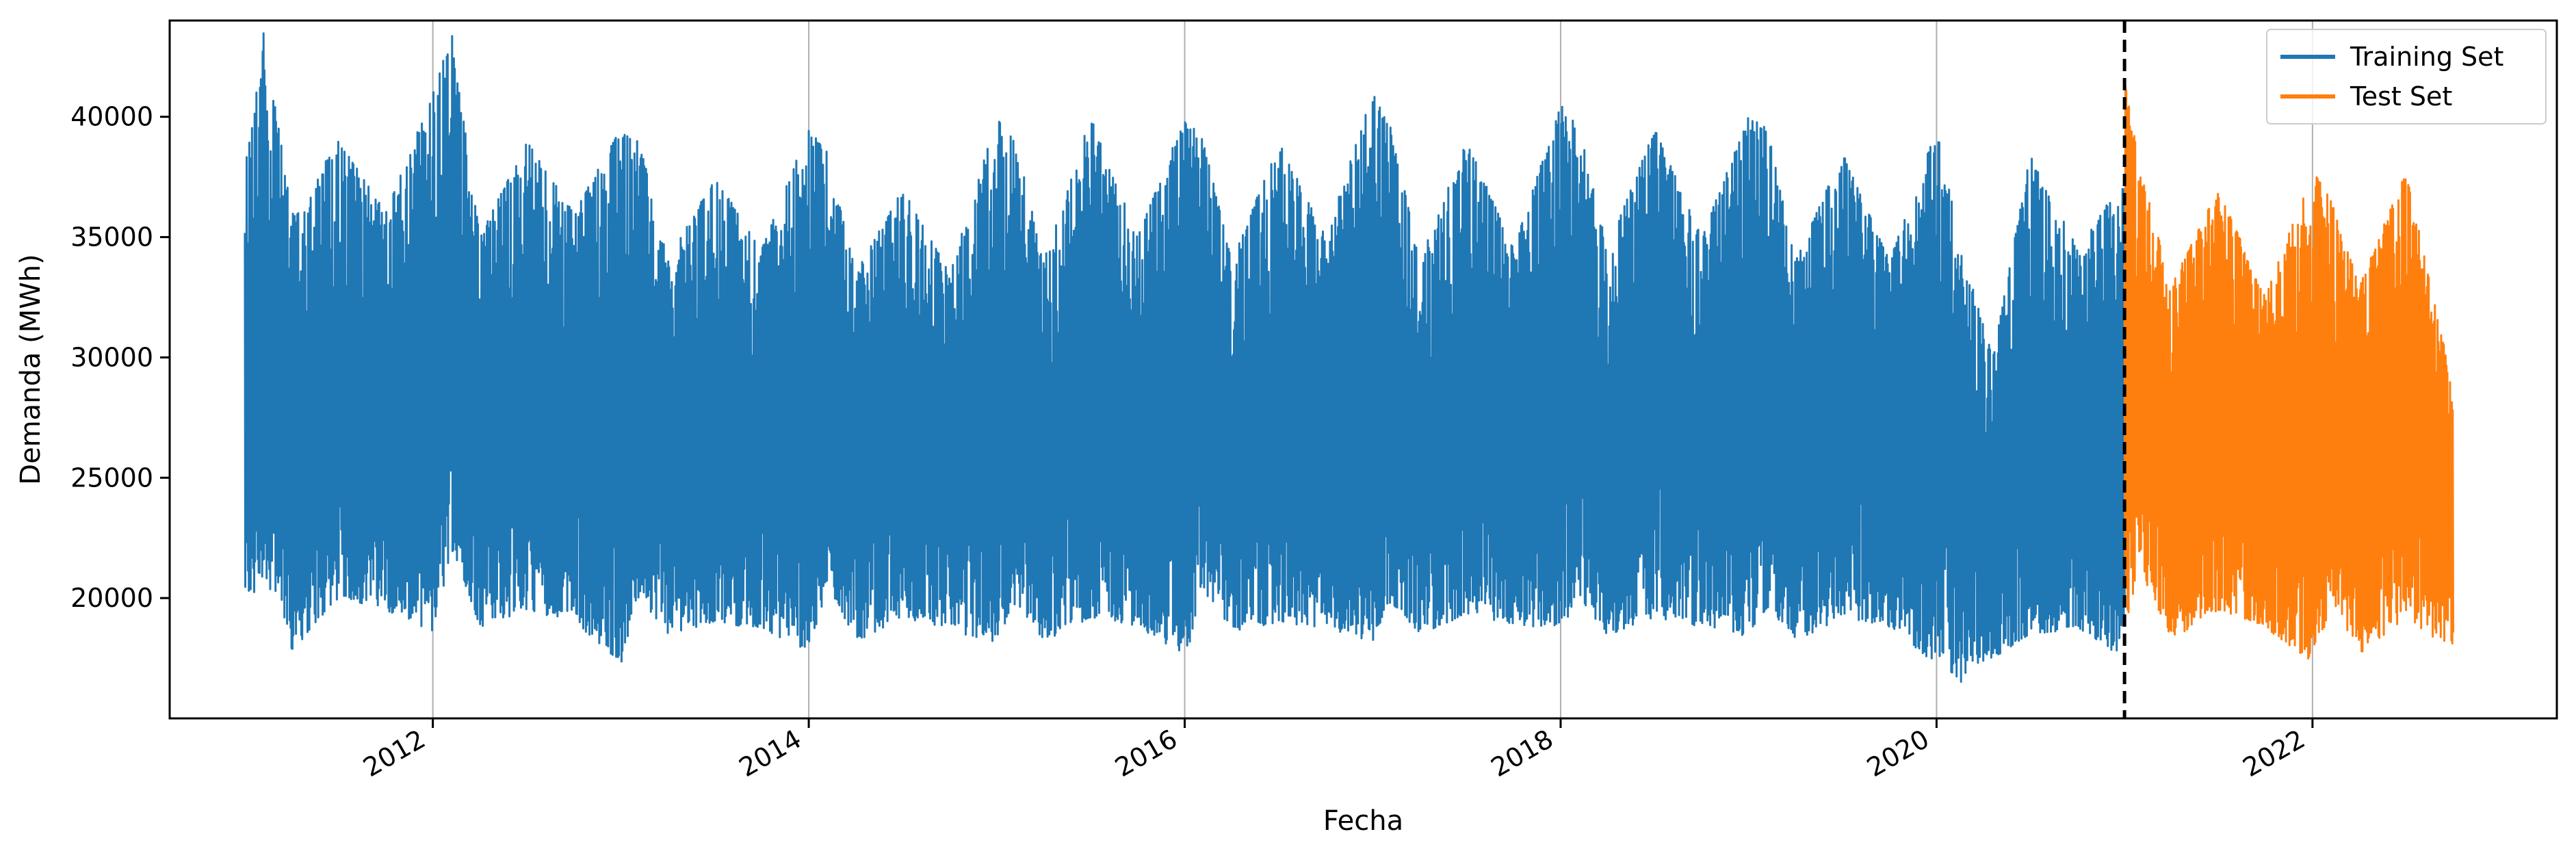  Describe the element at coordinates (111, 477) in the screenshot. I see `y-tick-label: 25000` at that location.